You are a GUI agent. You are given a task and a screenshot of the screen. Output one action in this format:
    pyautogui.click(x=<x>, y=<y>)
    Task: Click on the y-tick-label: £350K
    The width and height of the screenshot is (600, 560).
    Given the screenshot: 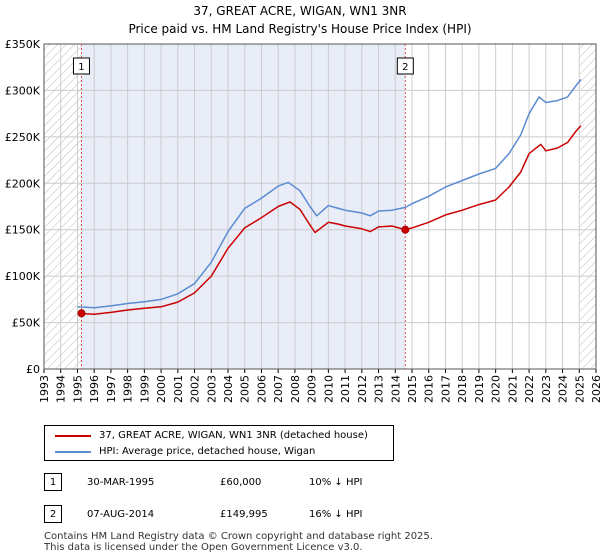 What is the action you would take?
    pyautogui.click(x=23, y=44)
    